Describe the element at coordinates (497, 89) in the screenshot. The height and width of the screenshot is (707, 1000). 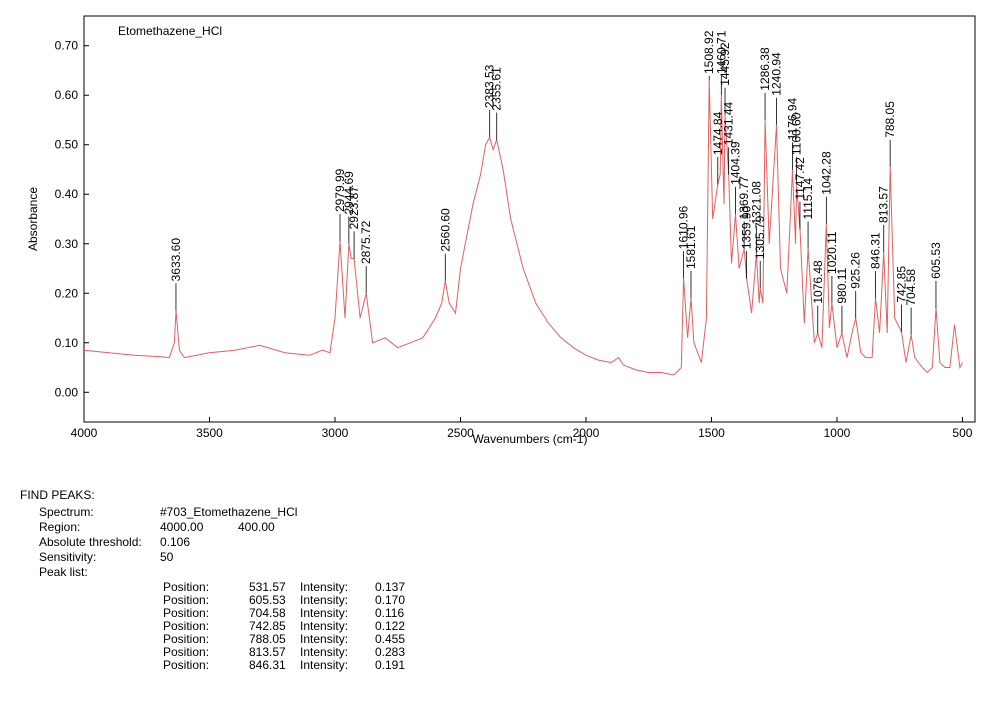
I see `peak-label-7: 2355.61` at that location.